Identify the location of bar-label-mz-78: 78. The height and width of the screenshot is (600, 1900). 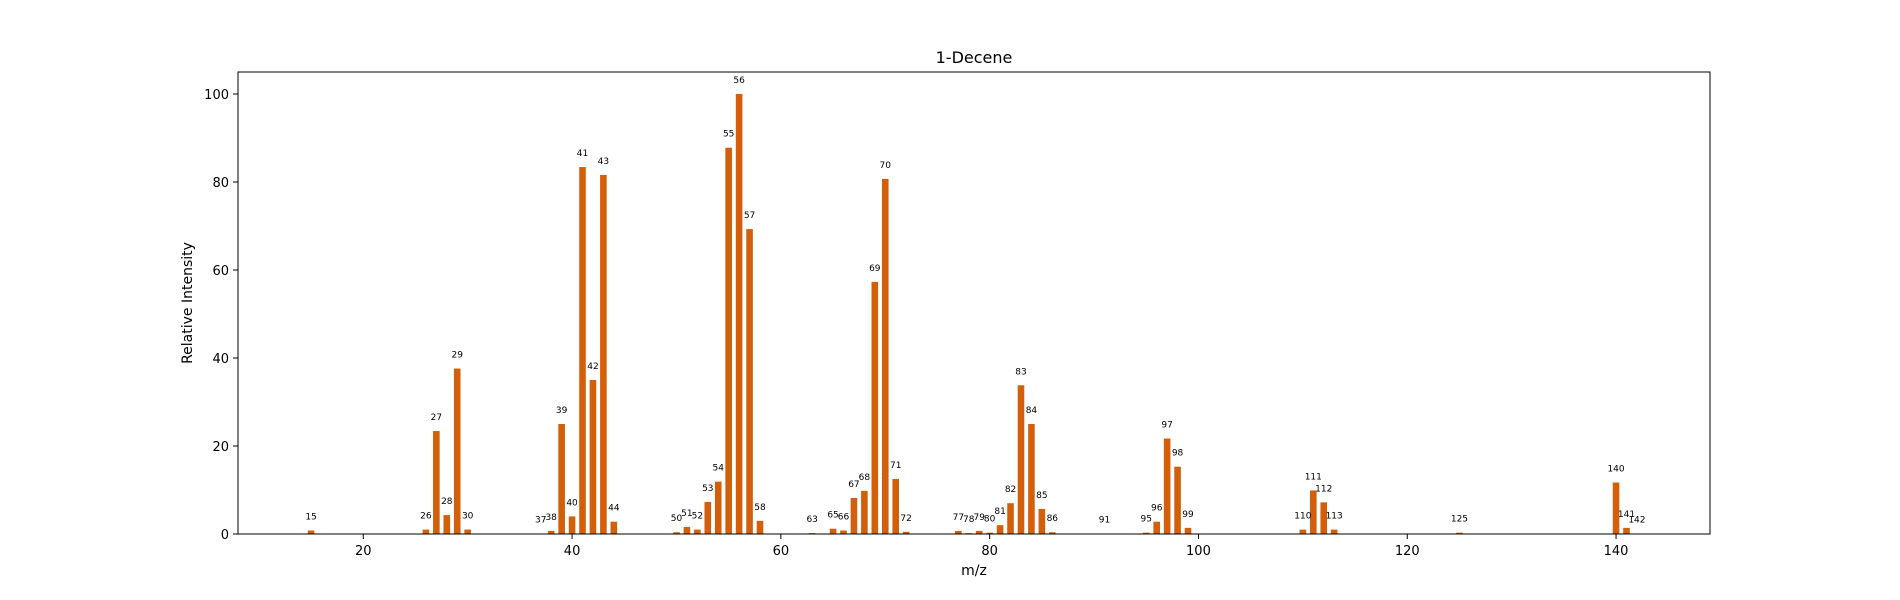
(969, 520).